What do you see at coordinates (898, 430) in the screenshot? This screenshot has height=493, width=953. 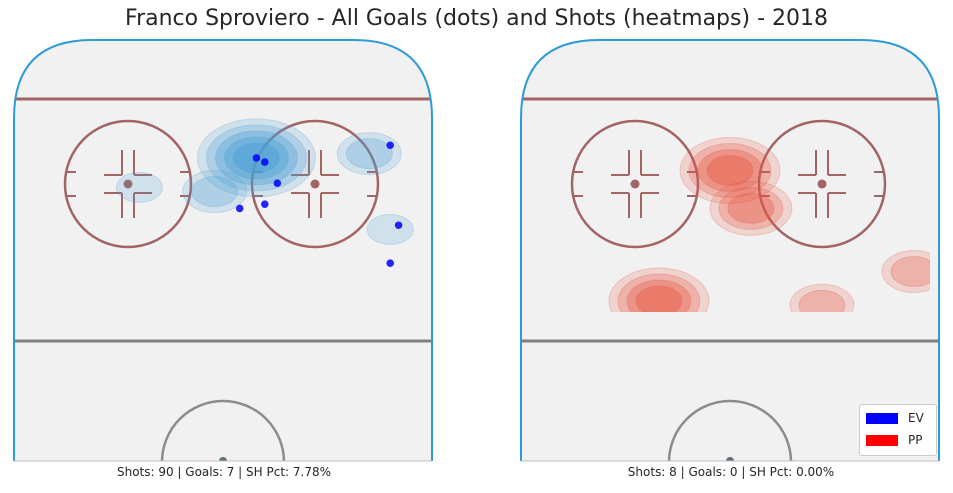 I see `legend: EV PP` at bounding box center [898, 430].